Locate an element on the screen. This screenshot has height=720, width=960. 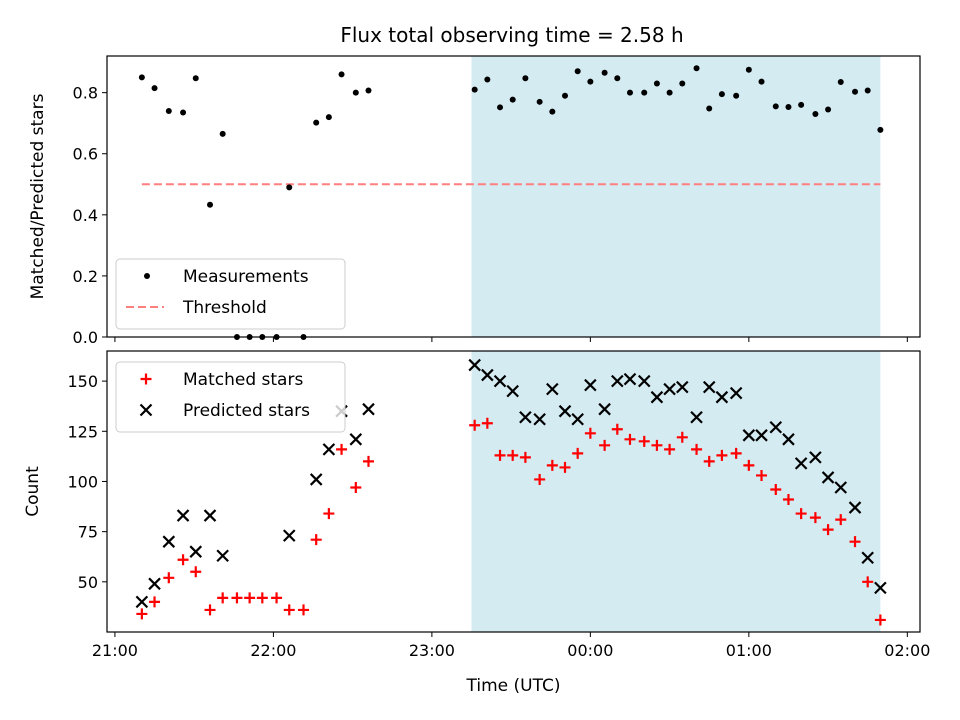
legend-box is located at coordinates (230, 294).